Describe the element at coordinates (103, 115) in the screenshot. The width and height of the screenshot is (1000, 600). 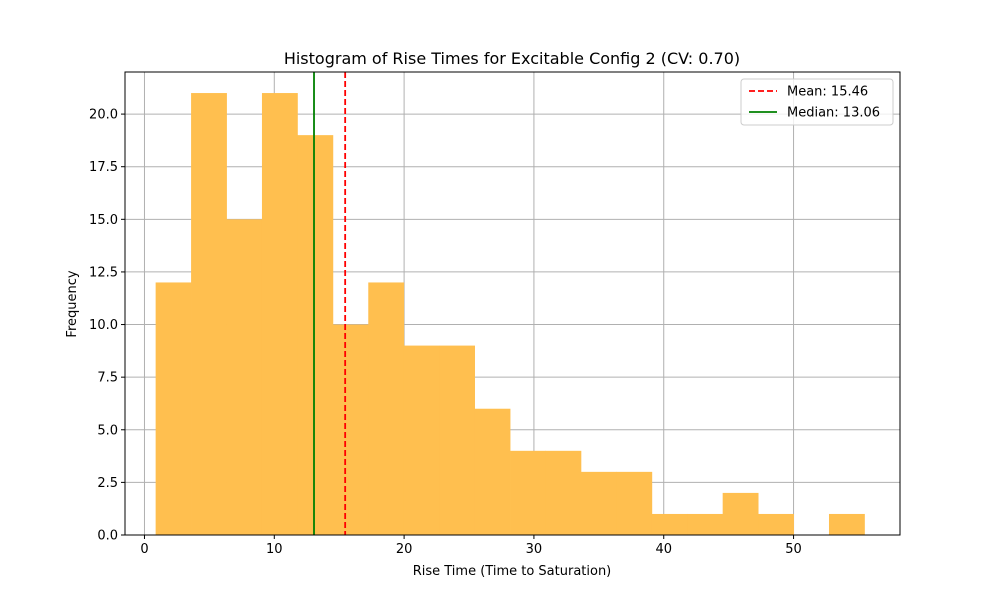
I see `y-tick-label: 20.0` at that location.